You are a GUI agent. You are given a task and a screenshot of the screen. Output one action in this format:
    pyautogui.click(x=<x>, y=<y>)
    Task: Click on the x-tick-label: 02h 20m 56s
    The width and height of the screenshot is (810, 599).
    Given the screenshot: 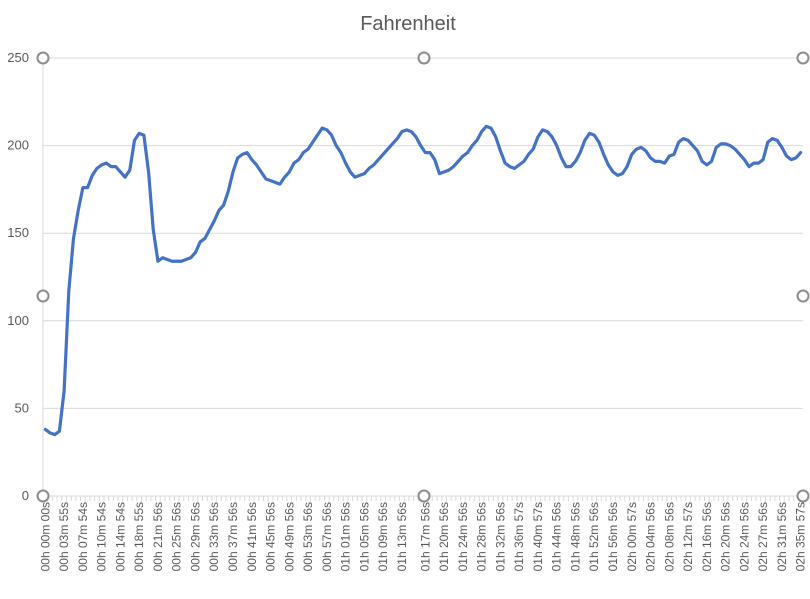 What is the action you would take?
    pyautogui.click(x=726, y=536)
    